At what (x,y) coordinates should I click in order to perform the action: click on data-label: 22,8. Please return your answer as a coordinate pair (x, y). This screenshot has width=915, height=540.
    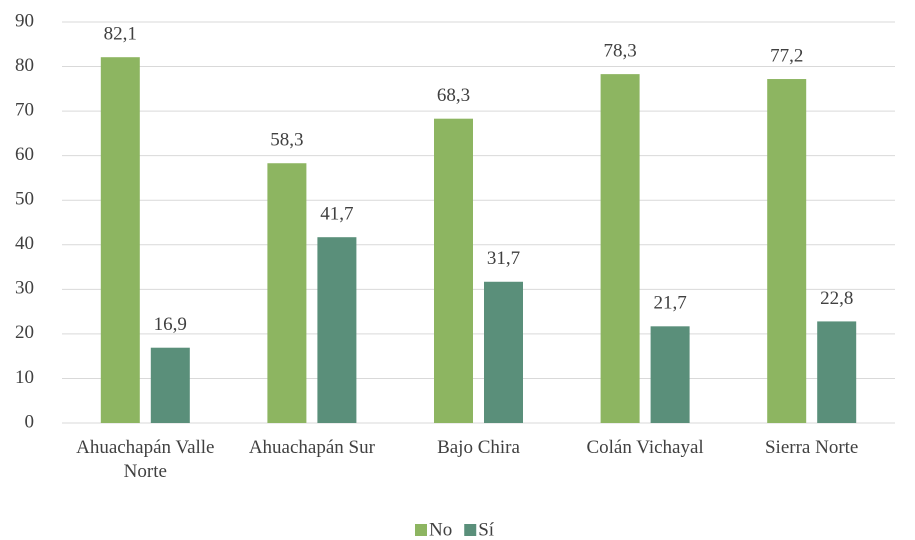
    Looking at the image, I should click on (836, 298).